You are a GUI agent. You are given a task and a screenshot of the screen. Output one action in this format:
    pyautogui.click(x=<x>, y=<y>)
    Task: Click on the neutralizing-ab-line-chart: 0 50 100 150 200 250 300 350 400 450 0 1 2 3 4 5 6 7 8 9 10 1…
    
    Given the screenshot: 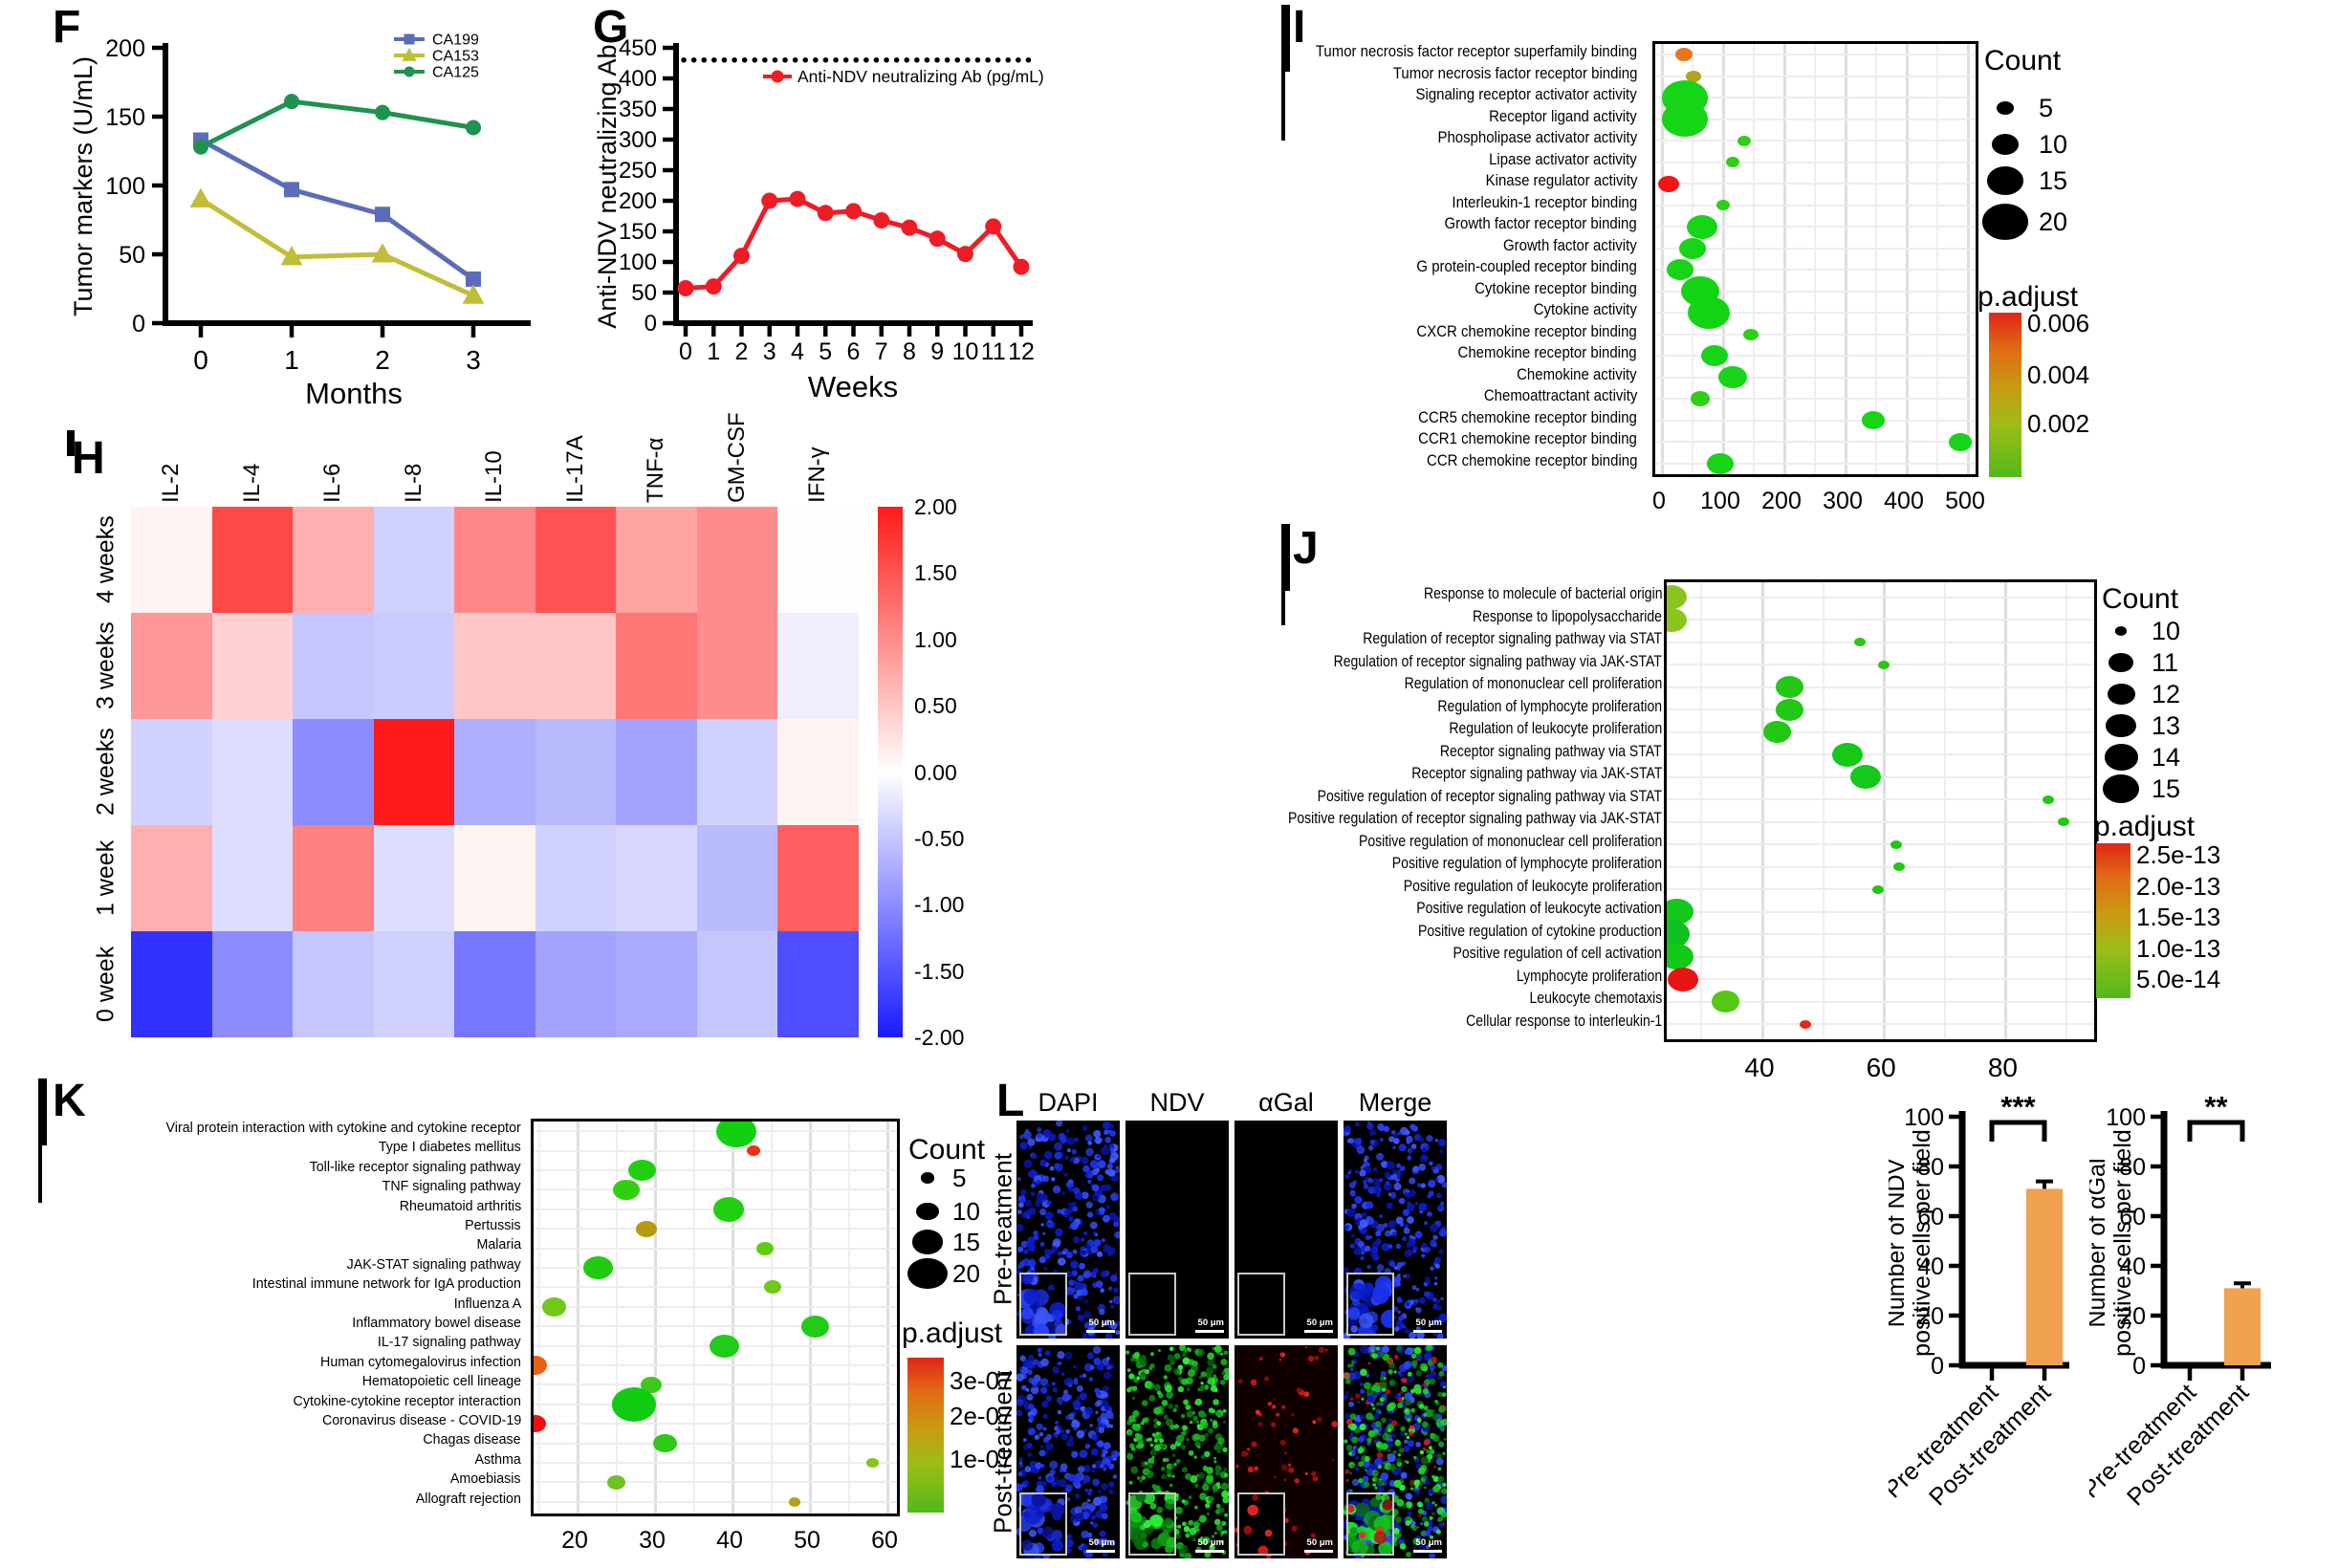 What is the action you would take?
    pyautogui.click(x=837, y=217)
    